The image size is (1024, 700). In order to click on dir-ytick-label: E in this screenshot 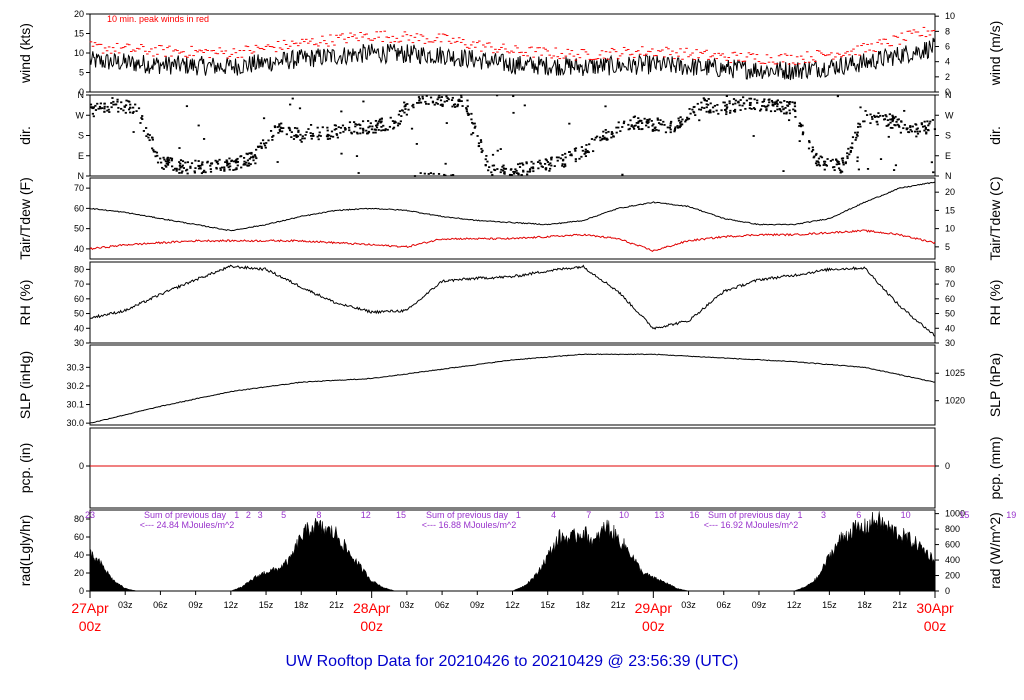, I will do `click(81, 156)`.